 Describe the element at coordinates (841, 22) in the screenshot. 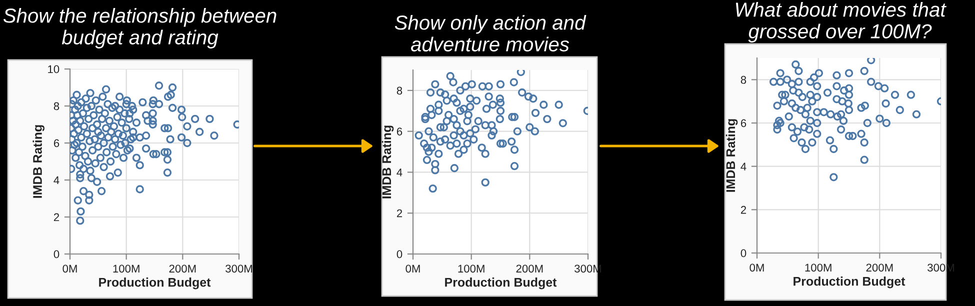

I see `chart-title: What about movies that grossed over 100M?` at that location.